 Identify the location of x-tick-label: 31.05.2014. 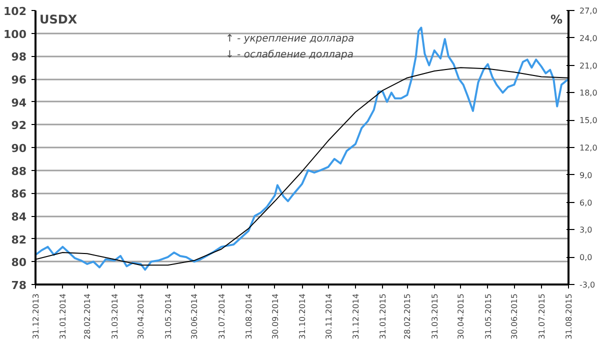
(168, 316).